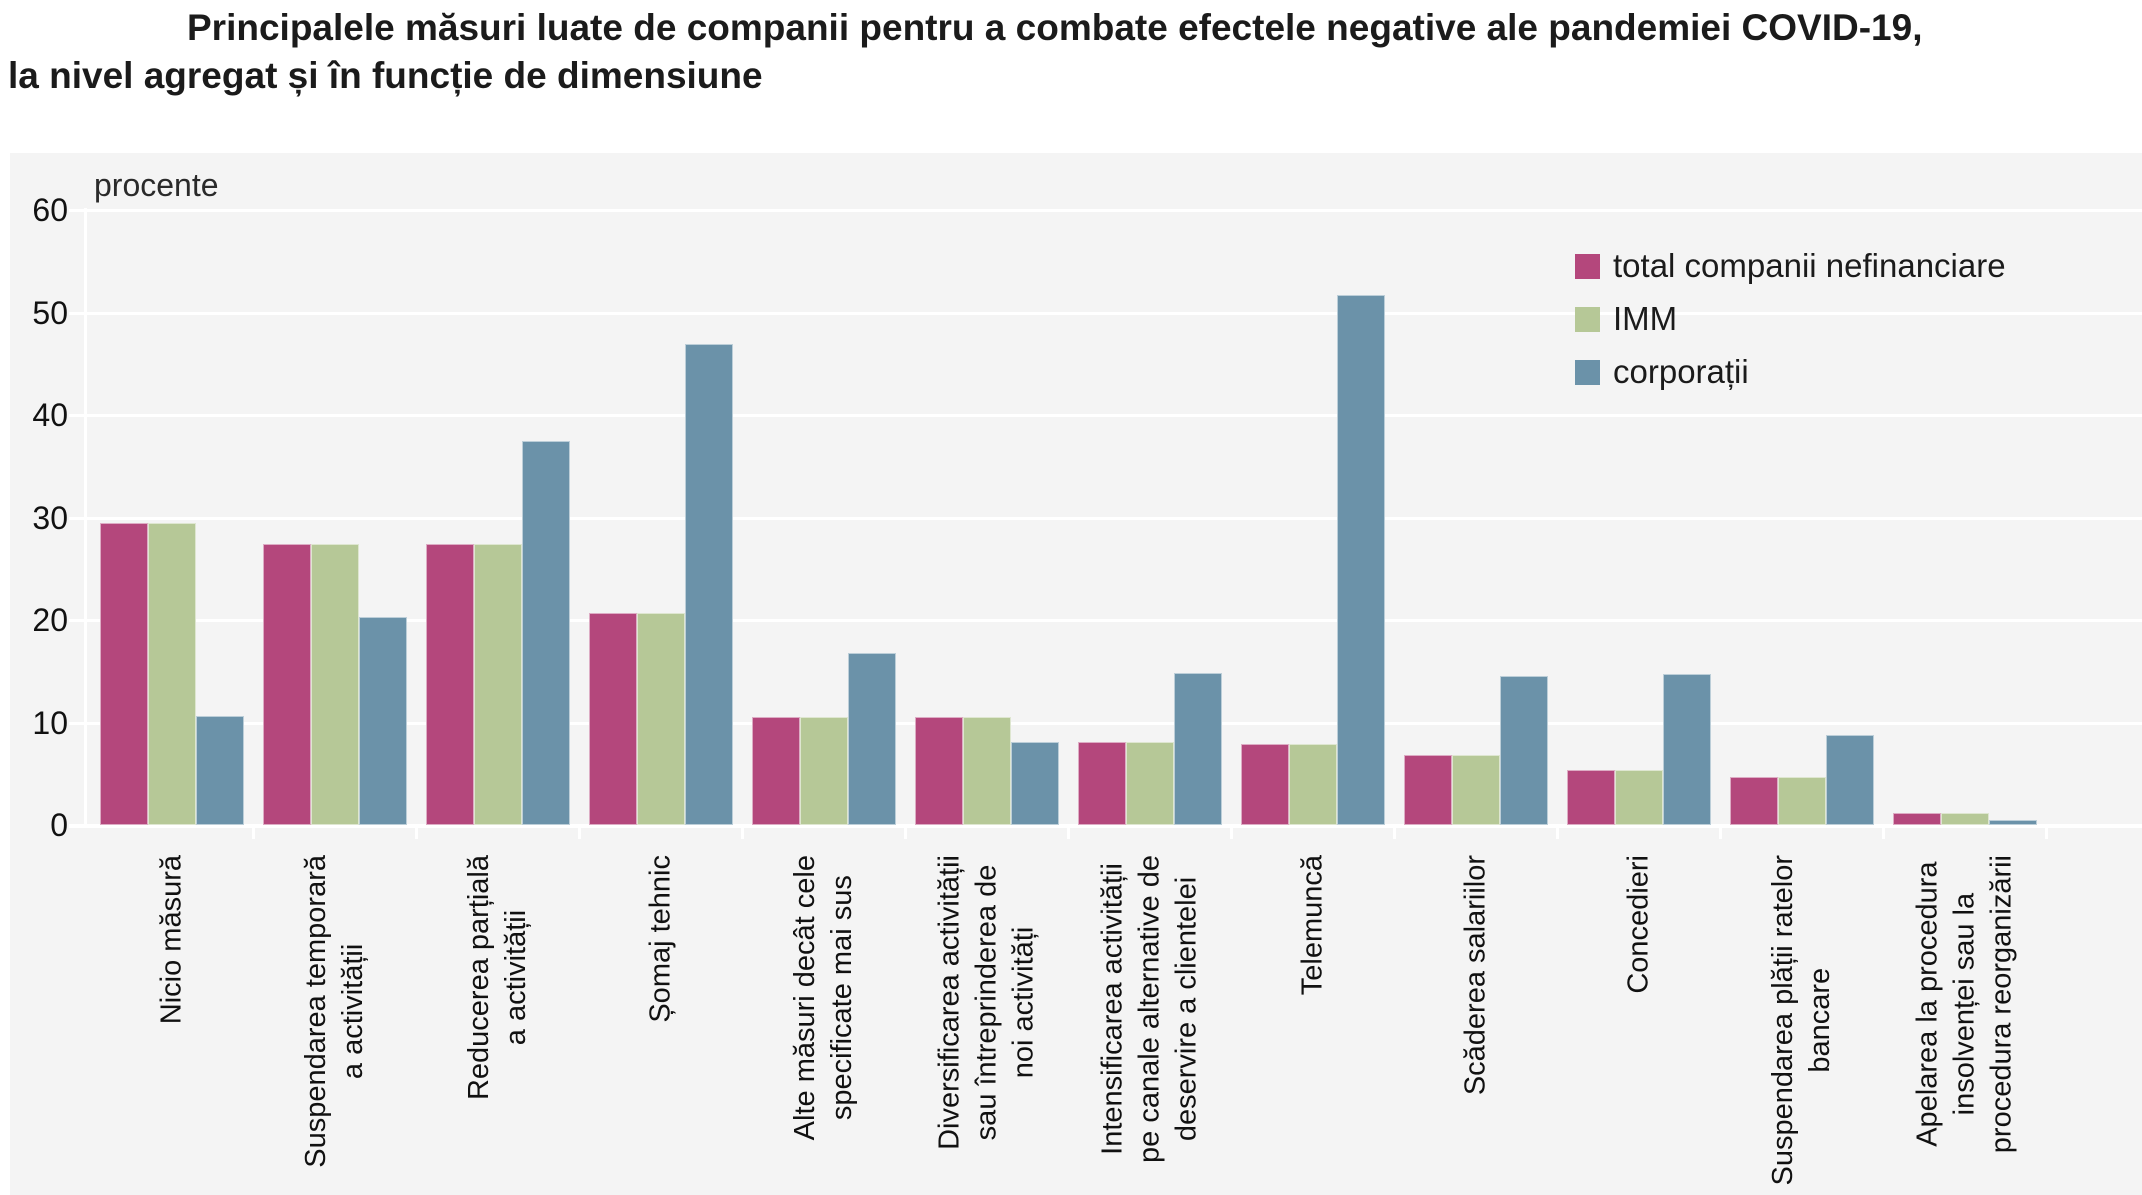 The image size is (2142, 1195). Describe the element at coordinates (172, 673) in the screenshot. I see `bar-series2-cat1` at that location.